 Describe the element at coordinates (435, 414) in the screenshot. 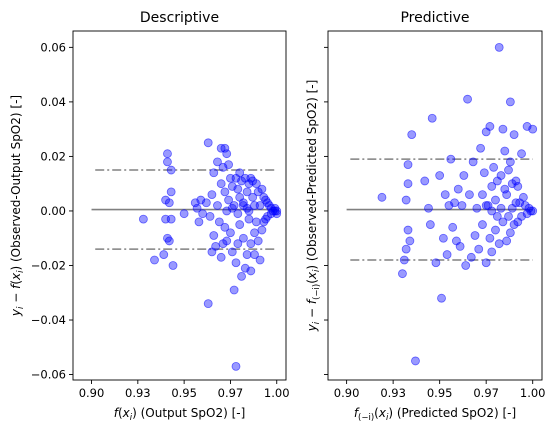

I see `x-axis-label: f(−i)(xi) (Predicted SpO2) [-]` at that location.